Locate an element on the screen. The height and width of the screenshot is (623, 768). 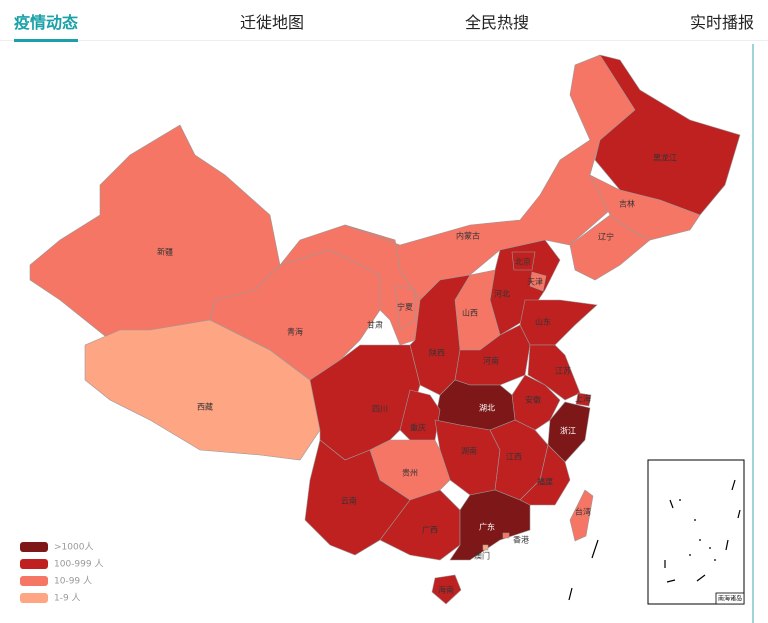
region-label: 贵州 is located at coordinates (410, 473).